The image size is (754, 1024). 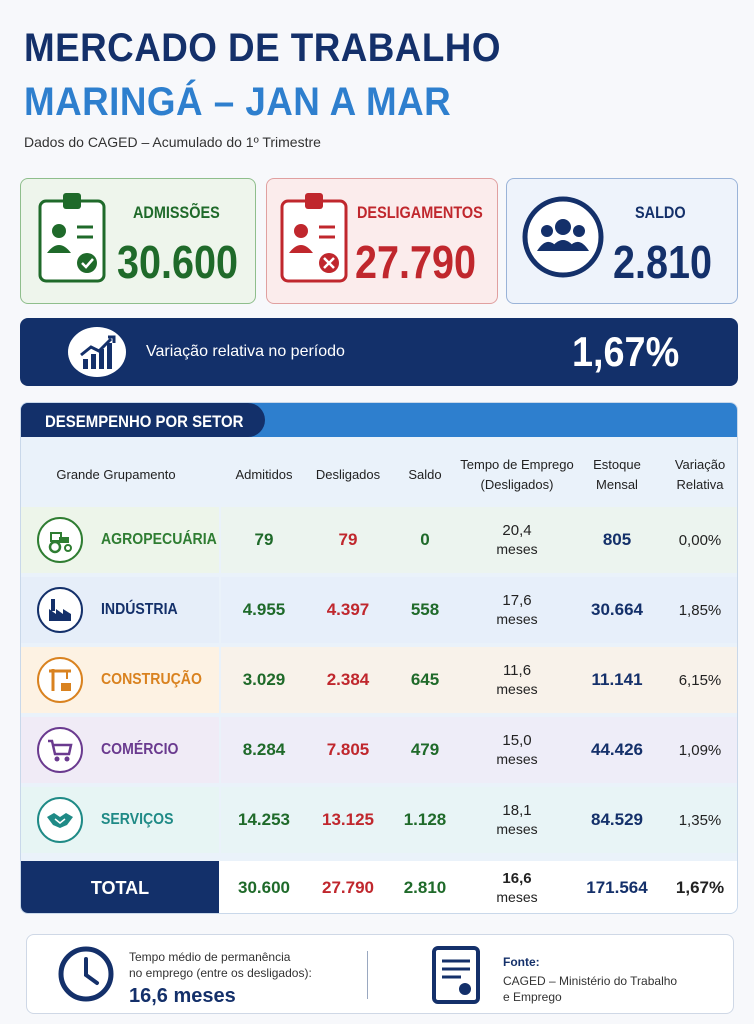 What do you see at coordinates (425, 539) in the screenshot?
I see `sector-saldo: 0` at bounding box center [425, 539].